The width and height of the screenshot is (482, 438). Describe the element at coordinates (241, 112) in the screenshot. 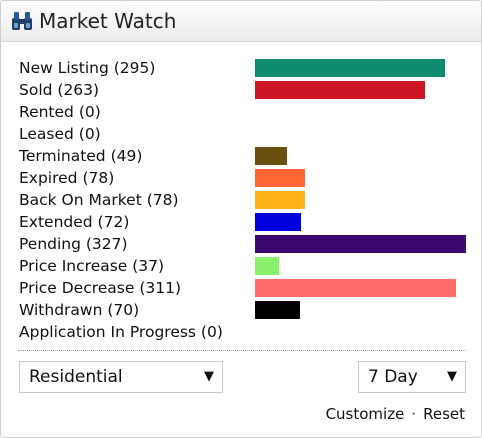

I see `status-row: Rented (0)` at that location.